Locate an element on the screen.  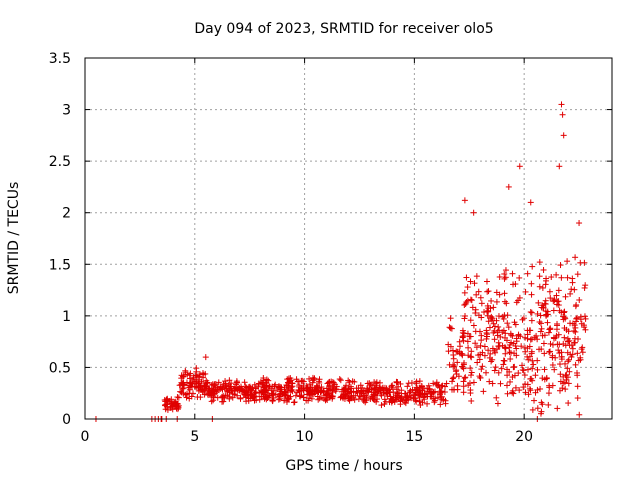
y-axis-label: SRMTID / TECUs is located at coordinates (14, 238).